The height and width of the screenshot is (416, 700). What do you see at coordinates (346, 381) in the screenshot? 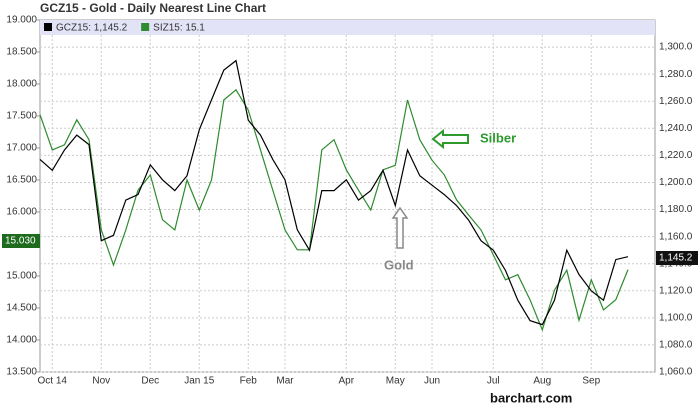
I see `x-tick-label: Apr` at bounding box center [346, 381].